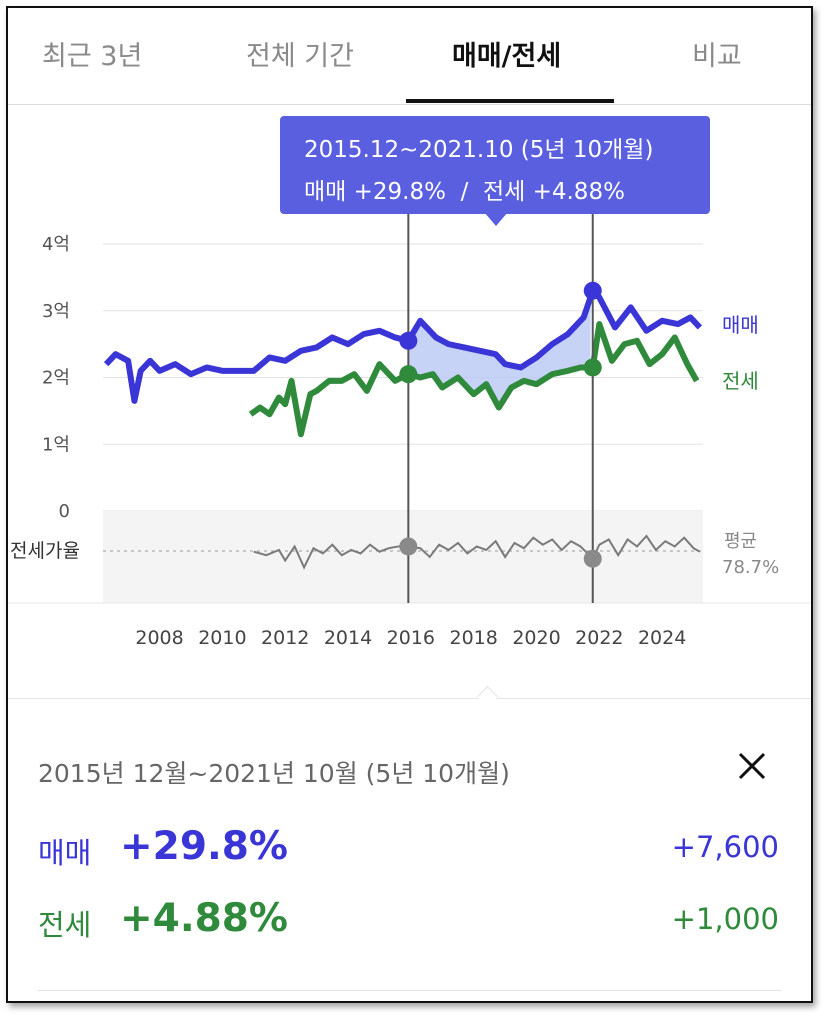  What do you see at coordinates (474, 638) in the screenshot?
I see `x-tick-label: 2018` at bounding box center [474, 638].